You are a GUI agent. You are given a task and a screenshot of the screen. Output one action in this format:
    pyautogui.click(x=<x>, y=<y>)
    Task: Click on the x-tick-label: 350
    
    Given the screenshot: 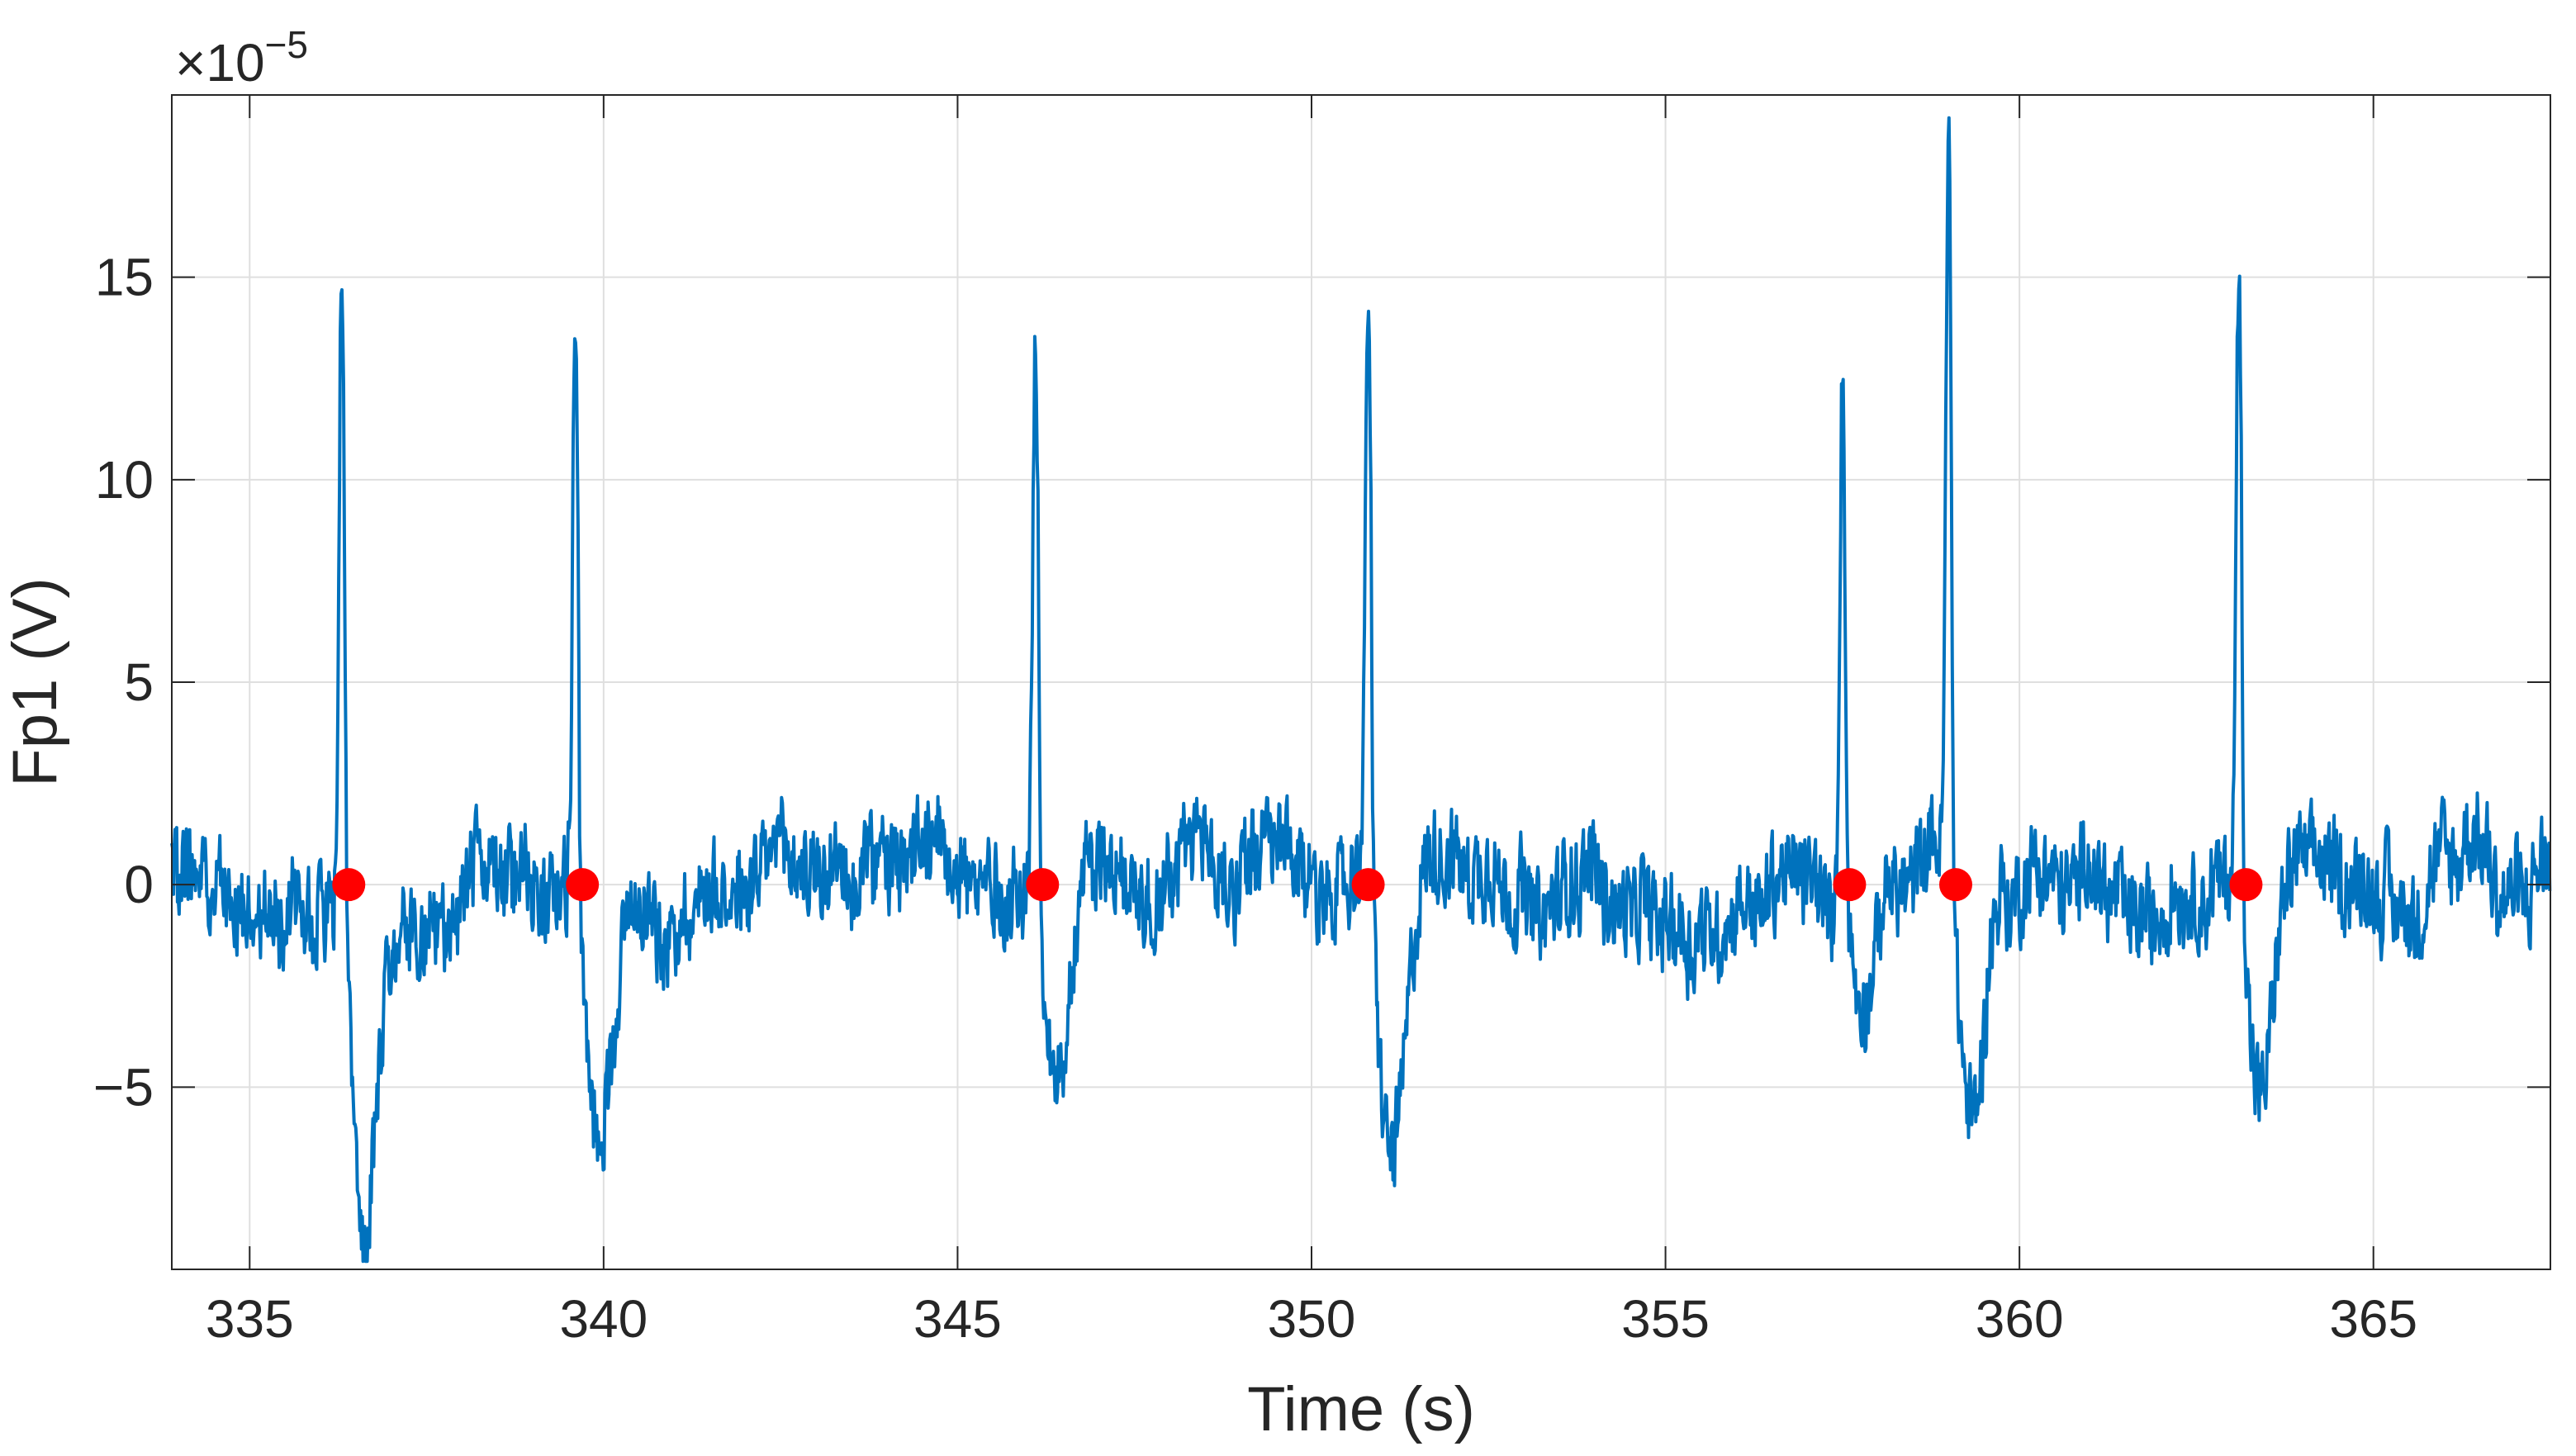 What is the action you would take?
    pyautogui.click(x=1312, y=1319)
    